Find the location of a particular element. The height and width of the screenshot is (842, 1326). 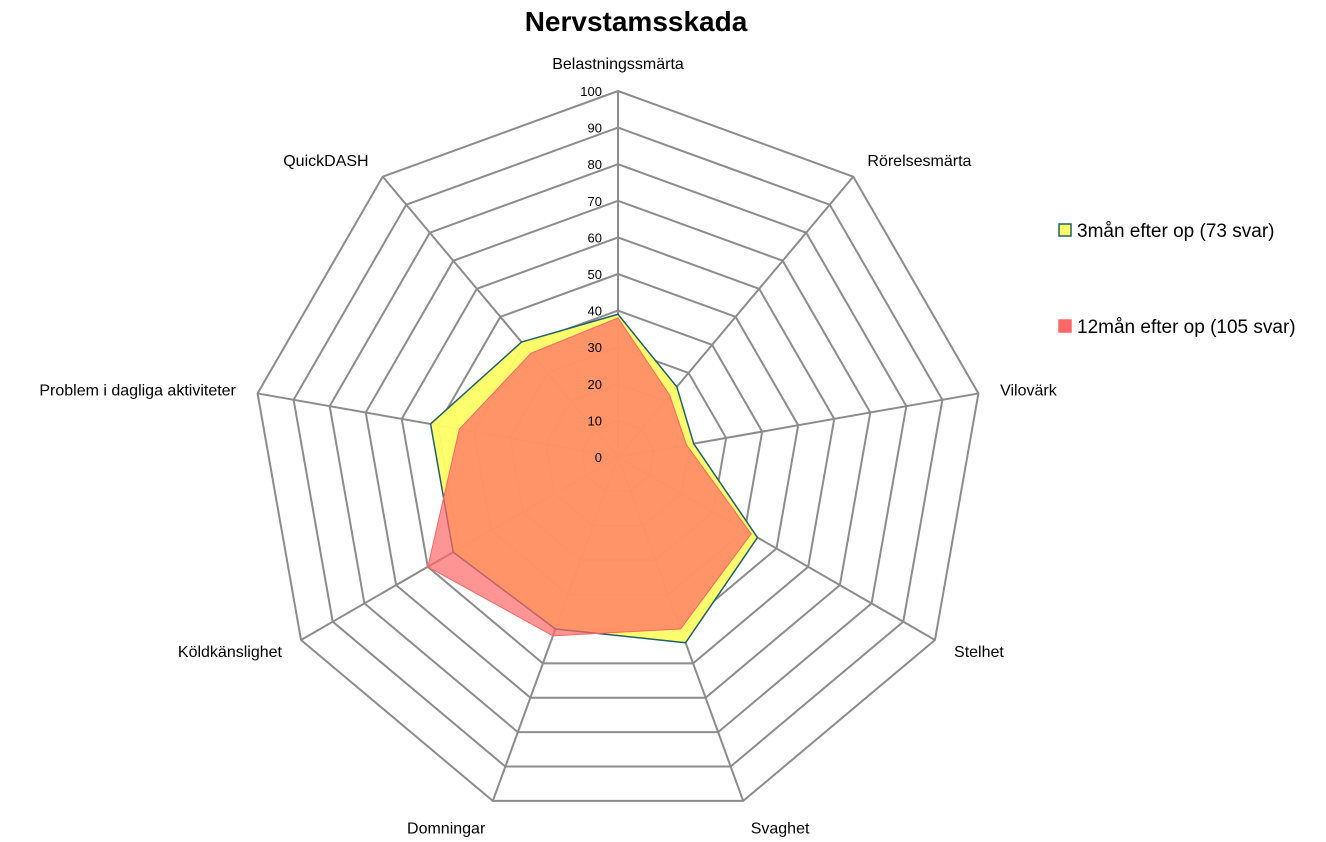

tick-label: 70 is located at coordinates (595, 201).